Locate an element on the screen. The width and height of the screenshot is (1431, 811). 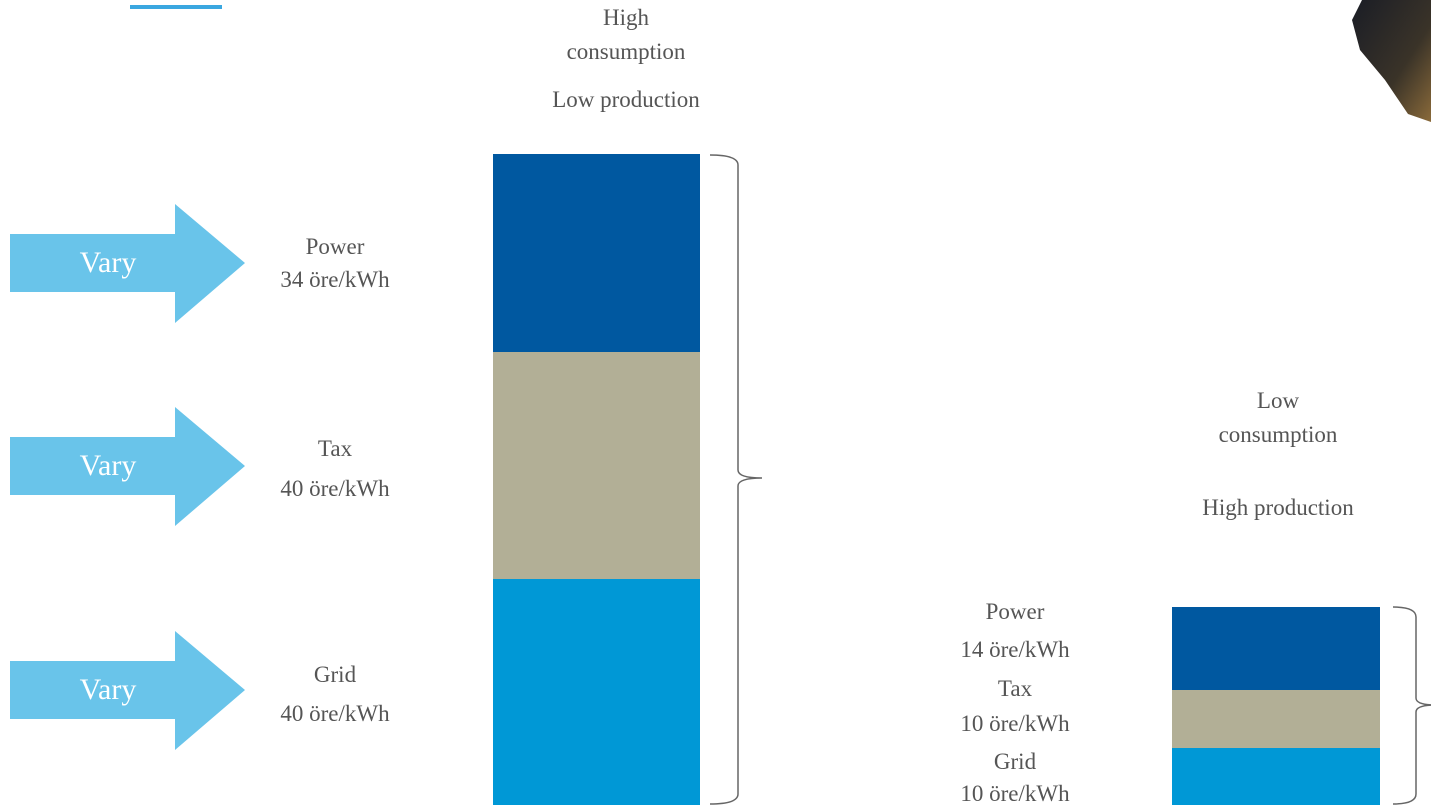
heading: Low production is located at coordinates (626, 99).